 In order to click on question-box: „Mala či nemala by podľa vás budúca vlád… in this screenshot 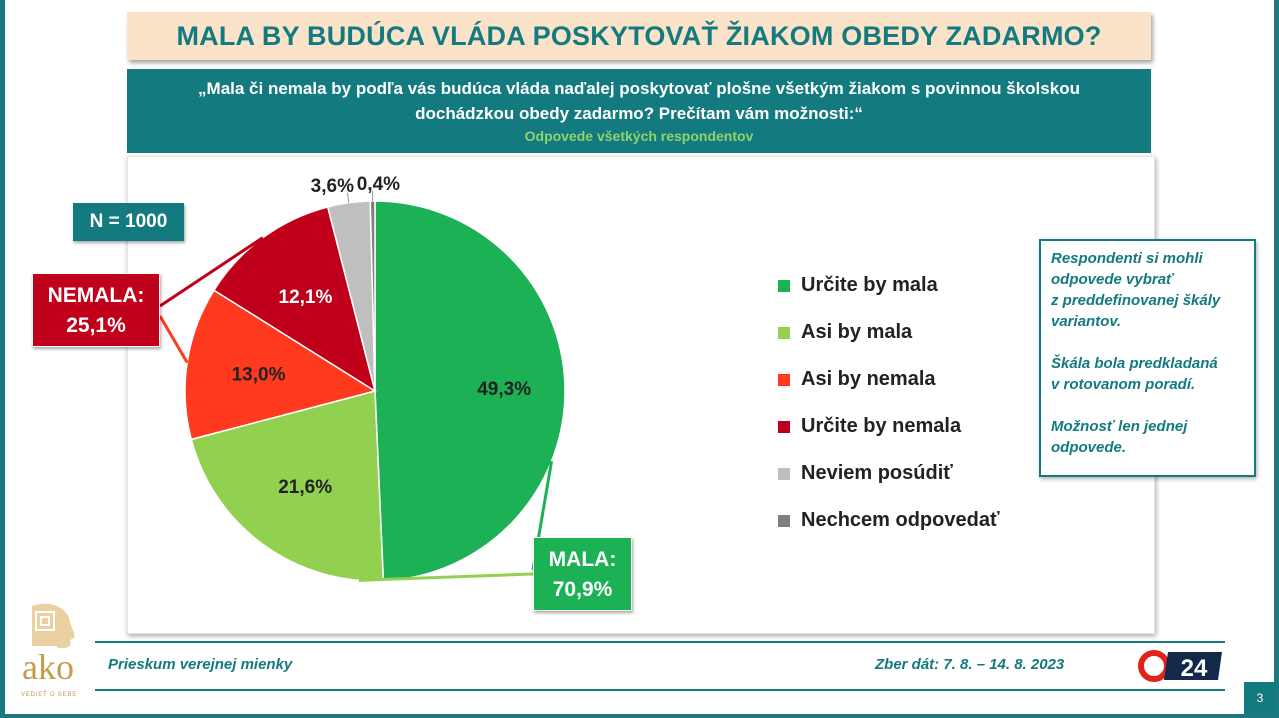, I will do `click(639, 111)`.